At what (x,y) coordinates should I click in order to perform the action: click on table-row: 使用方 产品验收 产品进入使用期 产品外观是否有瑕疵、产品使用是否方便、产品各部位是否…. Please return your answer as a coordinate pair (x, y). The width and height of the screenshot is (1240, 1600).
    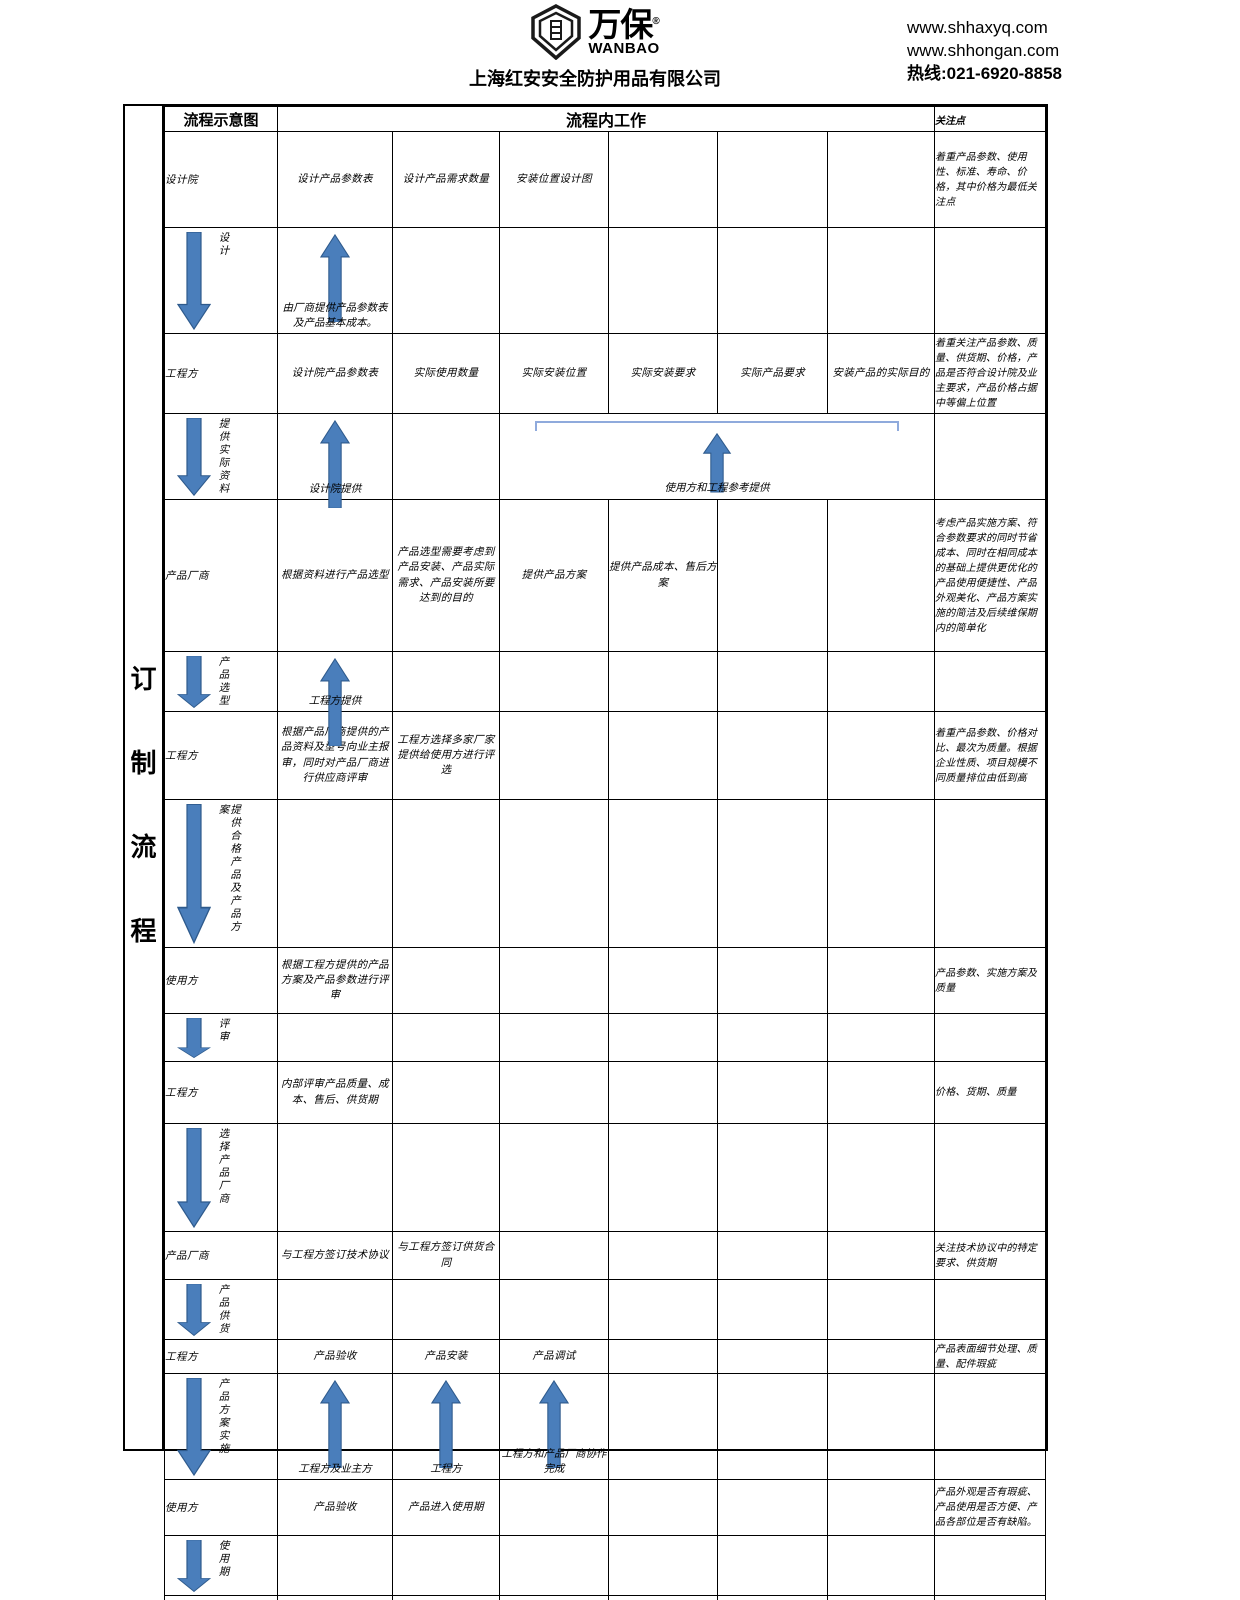
    Looking at the image, I should click on (604, 1507).